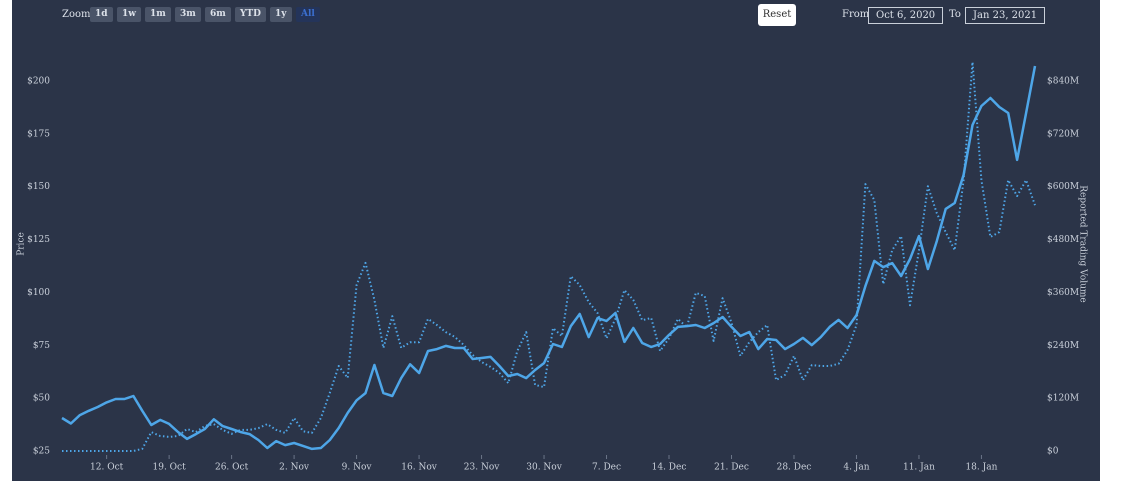  Describe the element at coordinates (856, 468) in the screenshot. I see `x-tick-label: 4. Jan` at that location.